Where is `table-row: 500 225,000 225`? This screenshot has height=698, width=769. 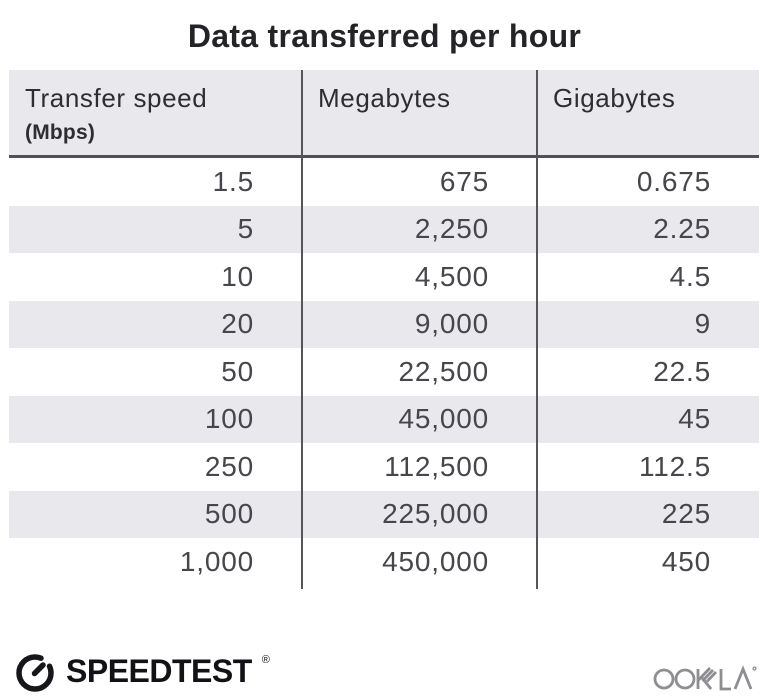 table-row: 500 225,000 225 is located at coordinates (384, 514).